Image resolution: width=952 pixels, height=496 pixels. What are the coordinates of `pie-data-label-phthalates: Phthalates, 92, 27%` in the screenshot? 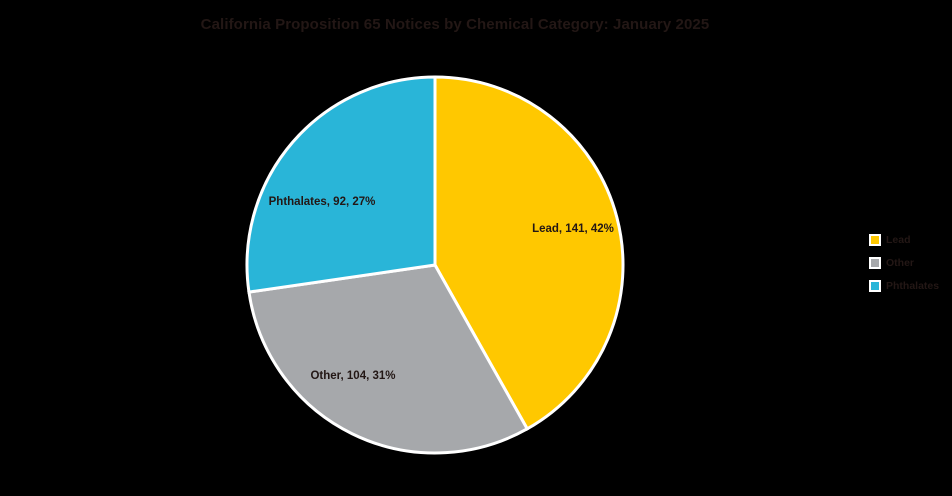 It's located at (322, 202).